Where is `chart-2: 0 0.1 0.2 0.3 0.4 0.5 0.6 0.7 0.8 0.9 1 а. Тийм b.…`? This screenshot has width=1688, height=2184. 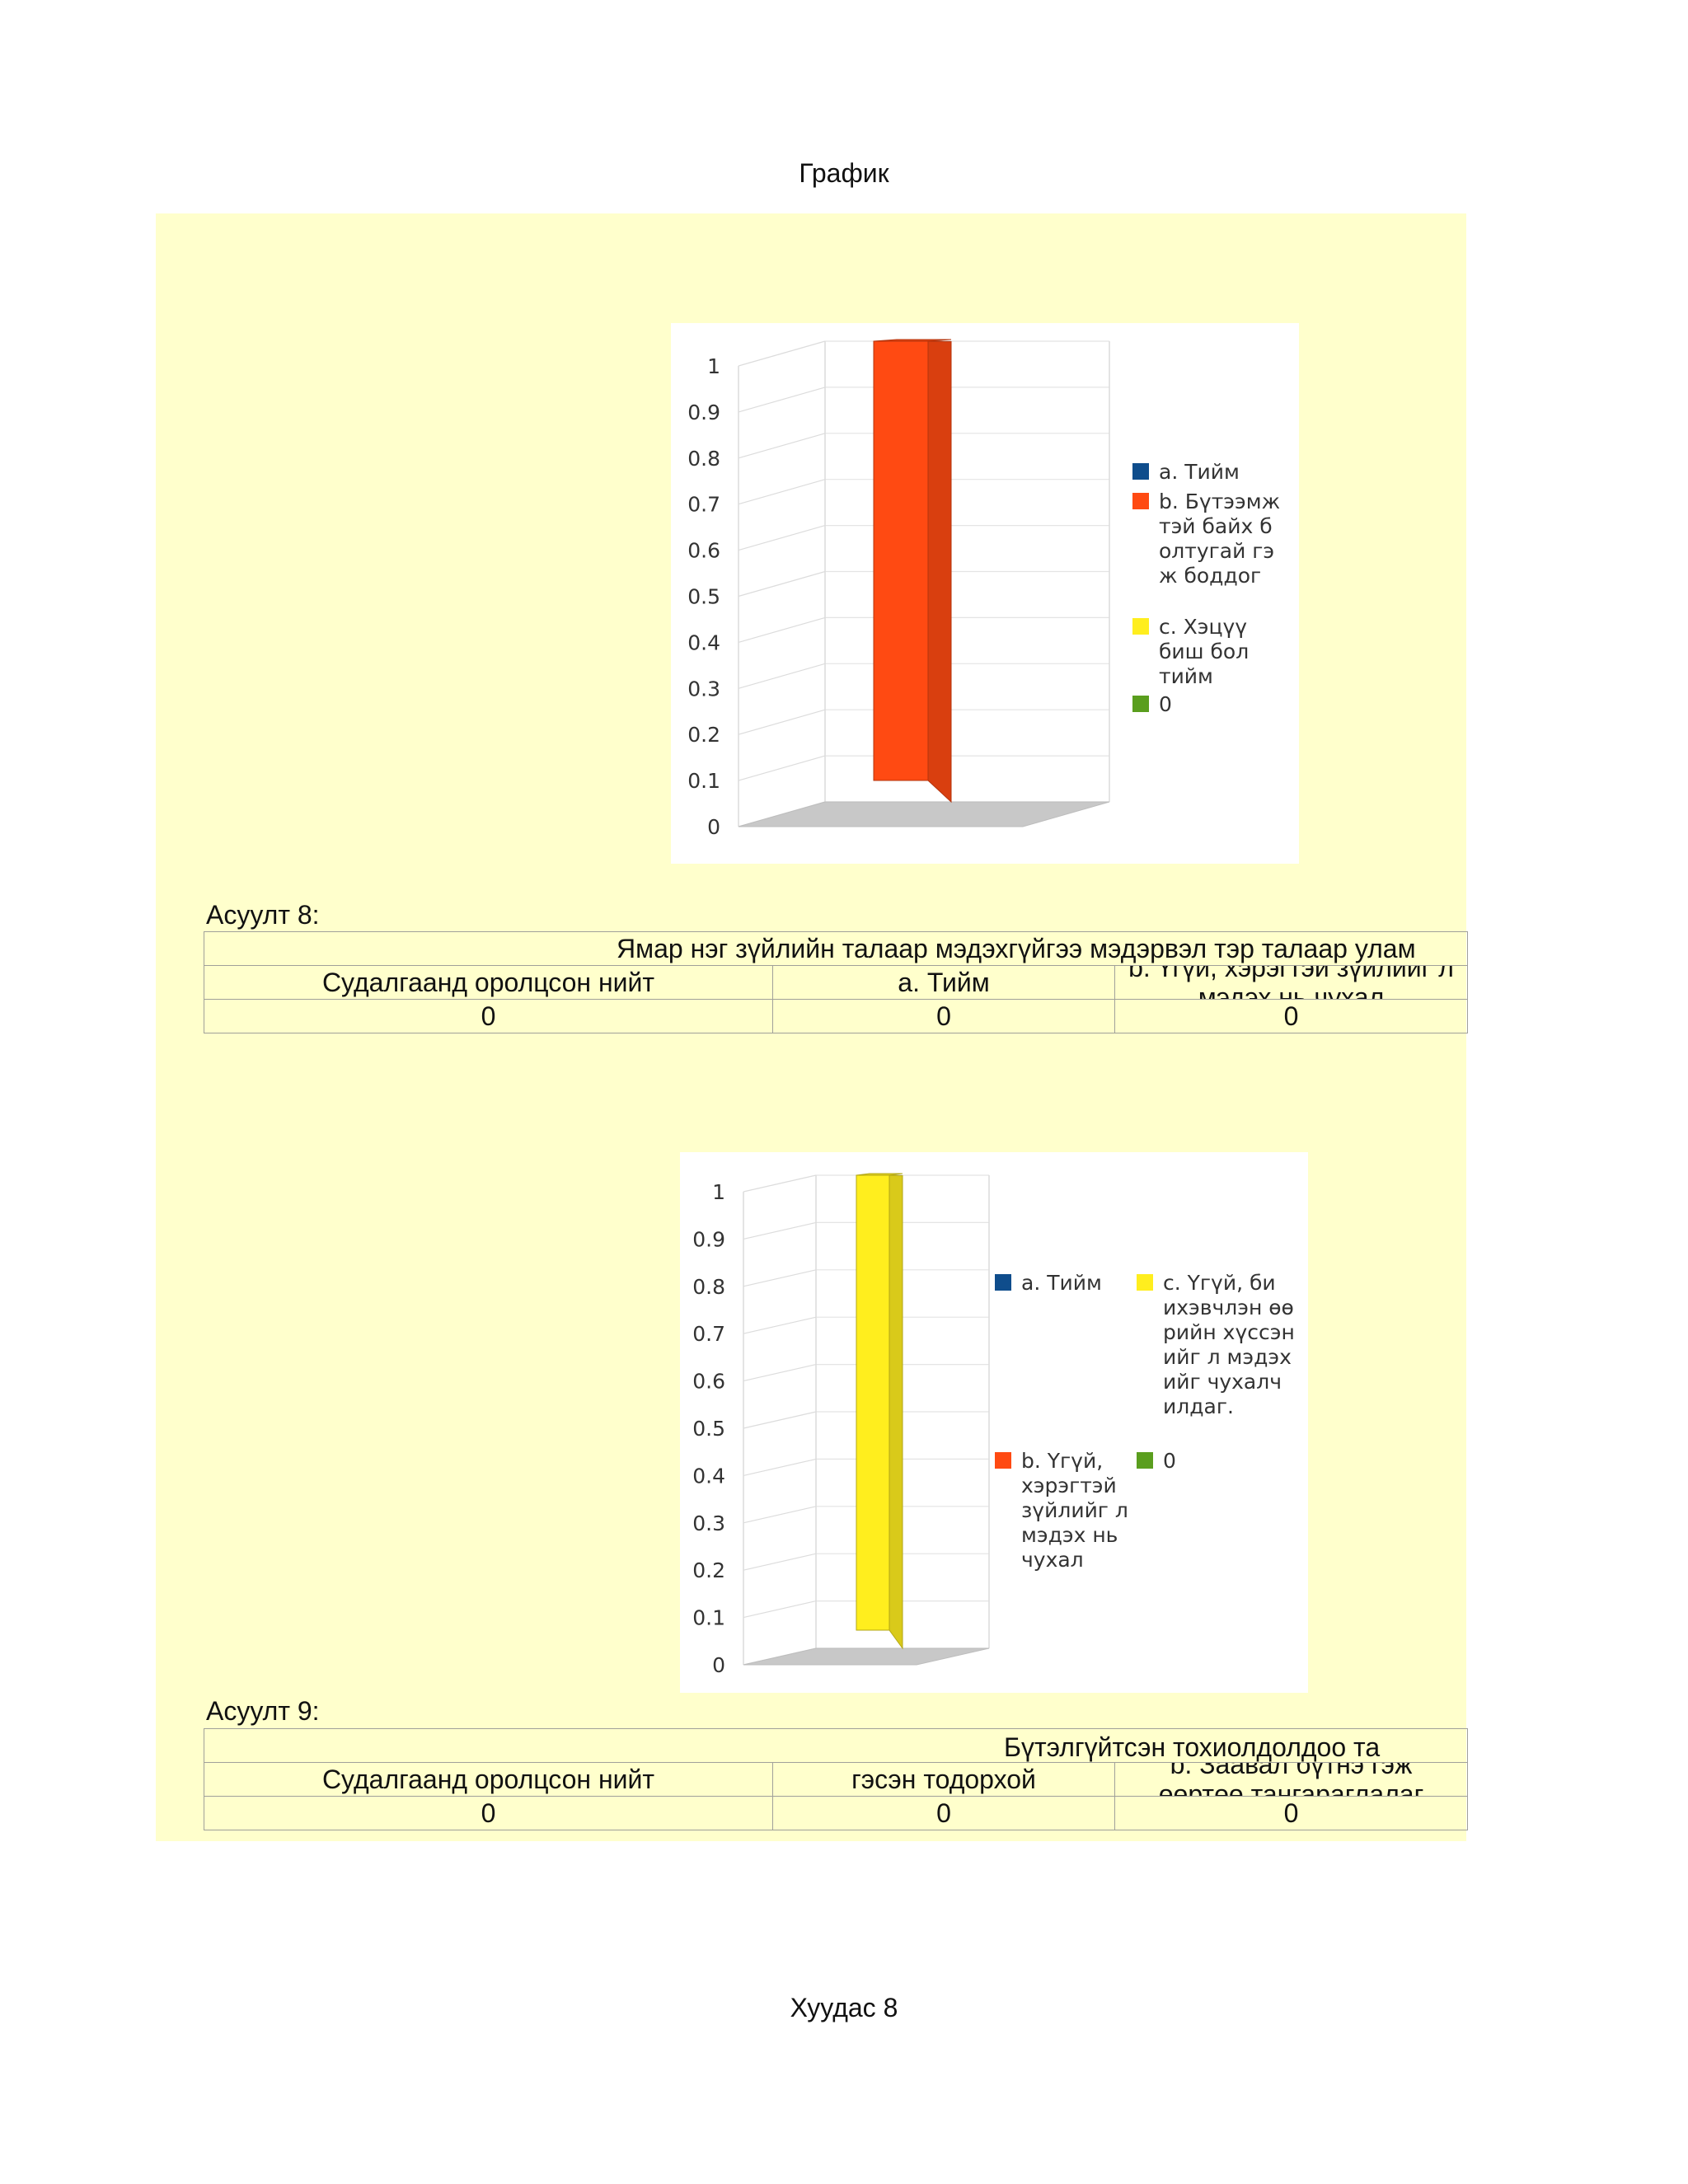 chart-2: 0 0.1 0.2 0.3 0.4 0.5 0.6 0.7 0.8 0.9 1 а. Тийм b.… is located at coordinates (994, 1422).